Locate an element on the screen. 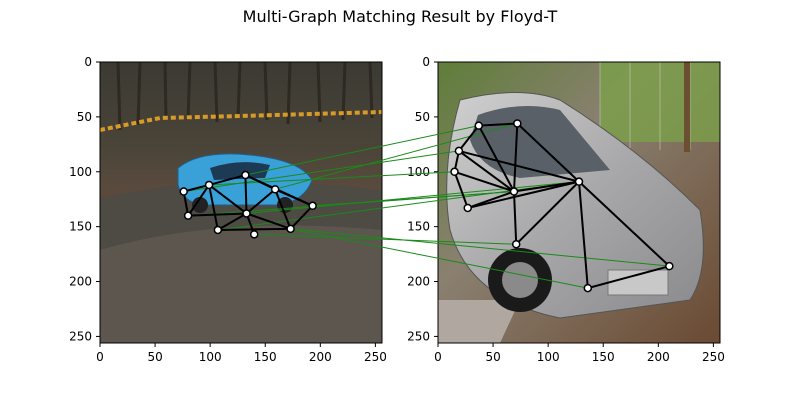  right-x-tick-label: 250 is located at coordinates (713, 357).